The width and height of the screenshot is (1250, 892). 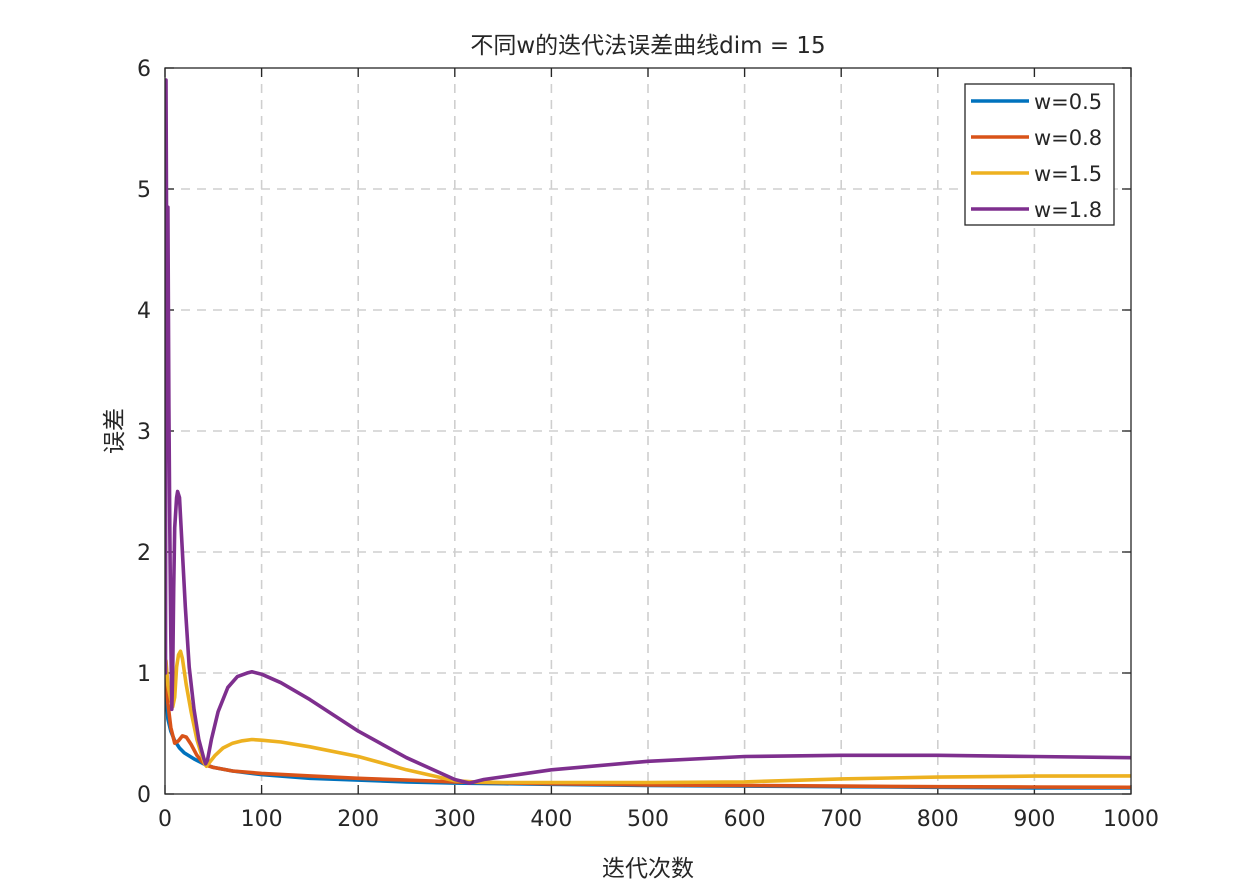 I want to click on chart-title: 不同w的迭代法误差曲线dim = 15, so click(x=647, y=46).